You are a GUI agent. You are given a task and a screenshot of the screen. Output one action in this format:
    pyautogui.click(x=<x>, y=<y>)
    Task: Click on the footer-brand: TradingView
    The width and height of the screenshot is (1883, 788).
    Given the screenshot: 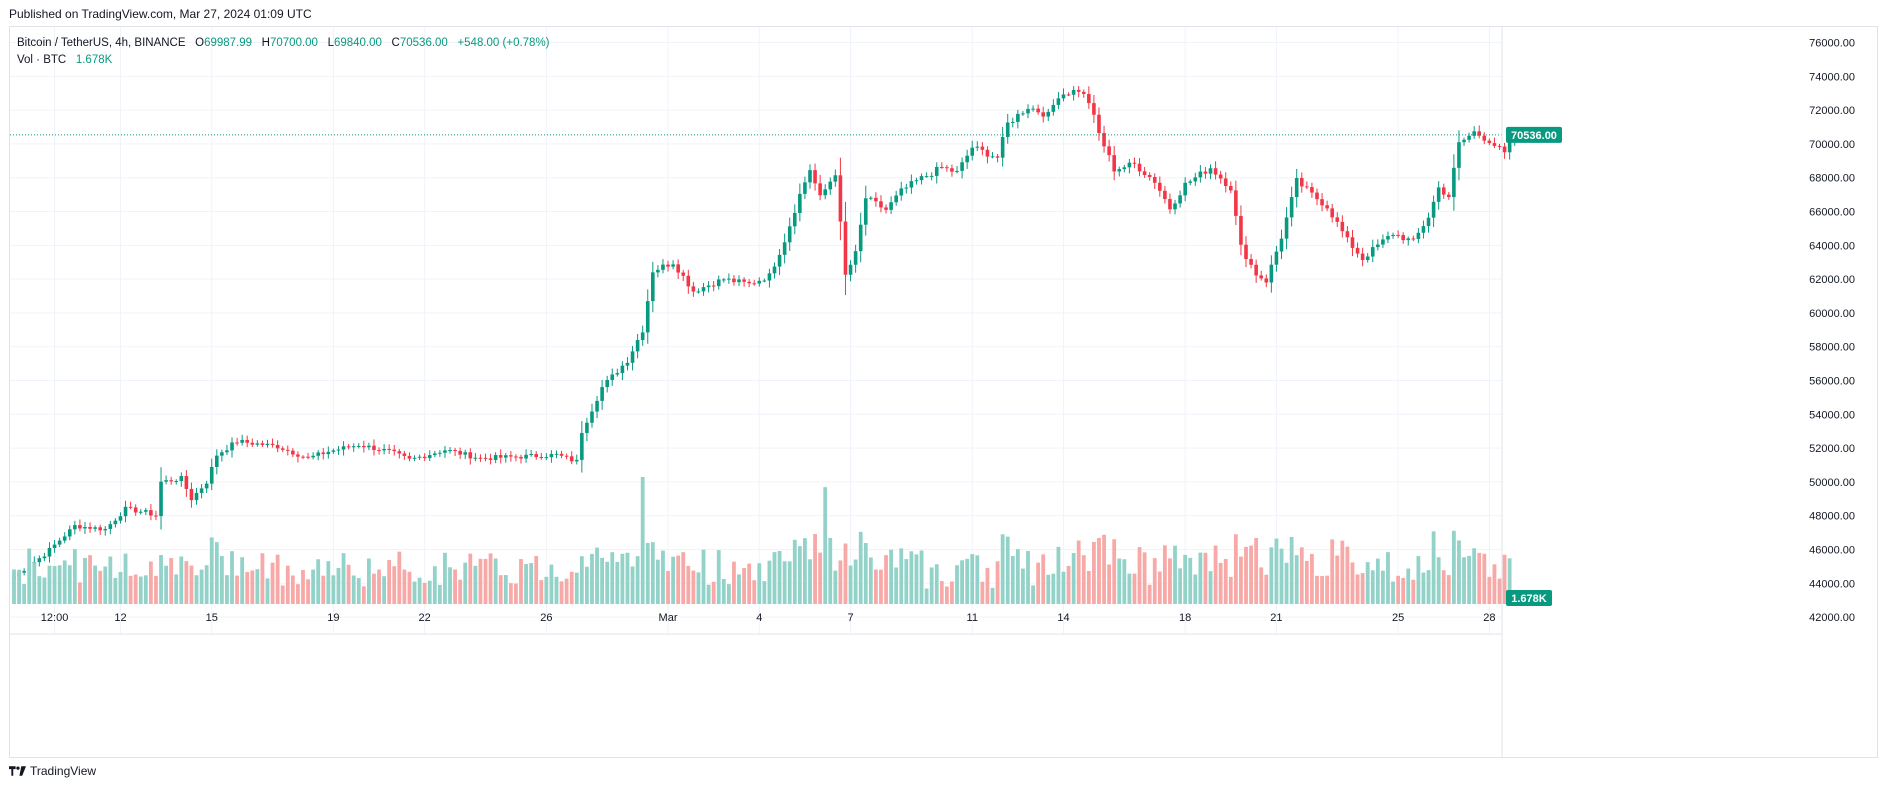 What is the action you would take?
    pyautogui.click(x=52, y=771)
    